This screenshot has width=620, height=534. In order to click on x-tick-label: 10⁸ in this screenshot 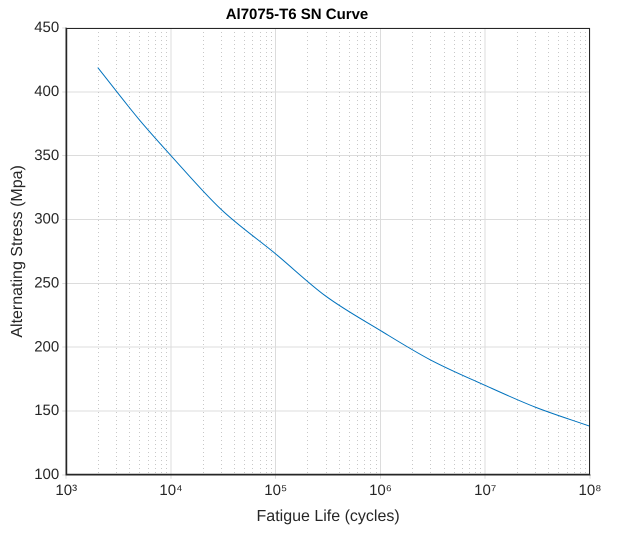, I will do `click(590, 490)`.